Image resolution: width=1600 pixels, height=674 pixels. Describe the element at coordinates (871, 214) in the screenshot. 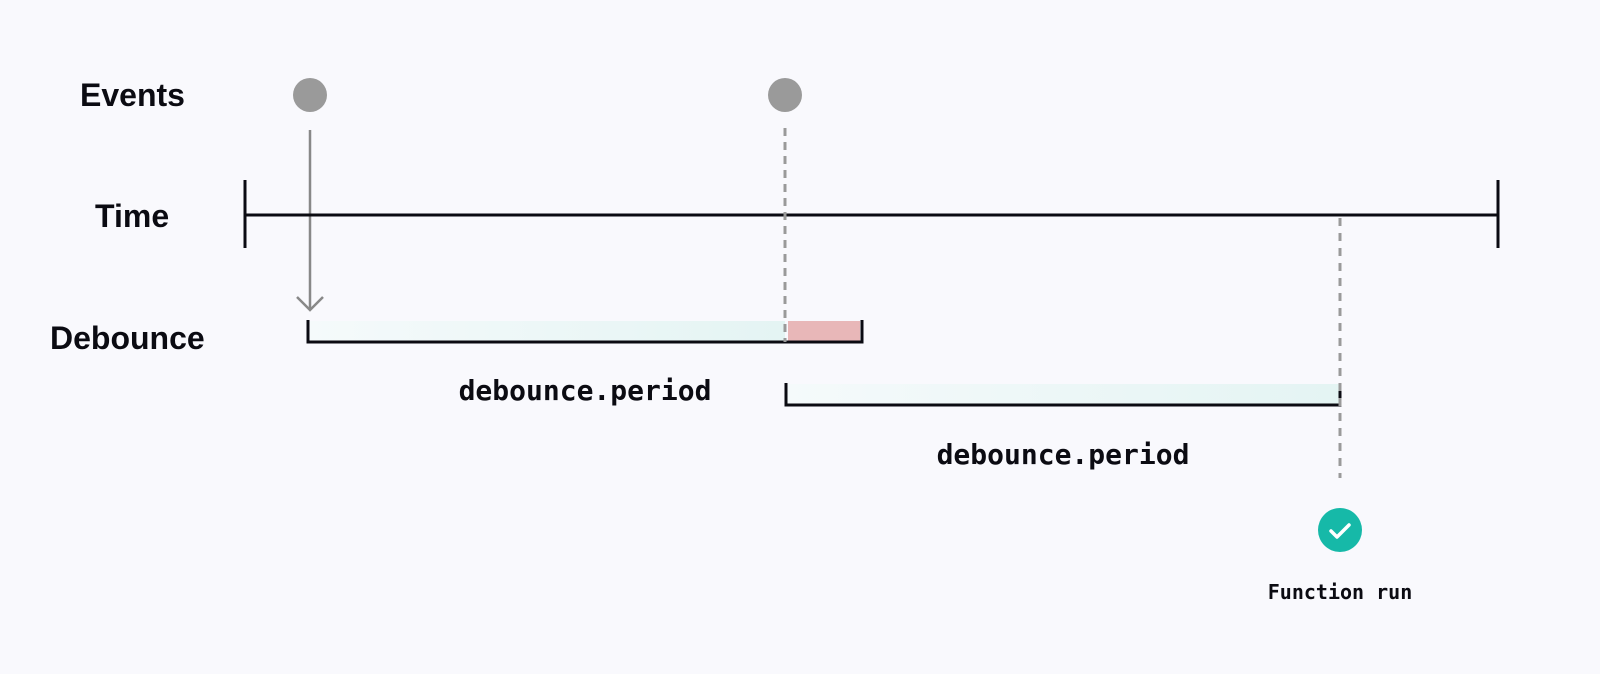

I see `time-axis` at that location.